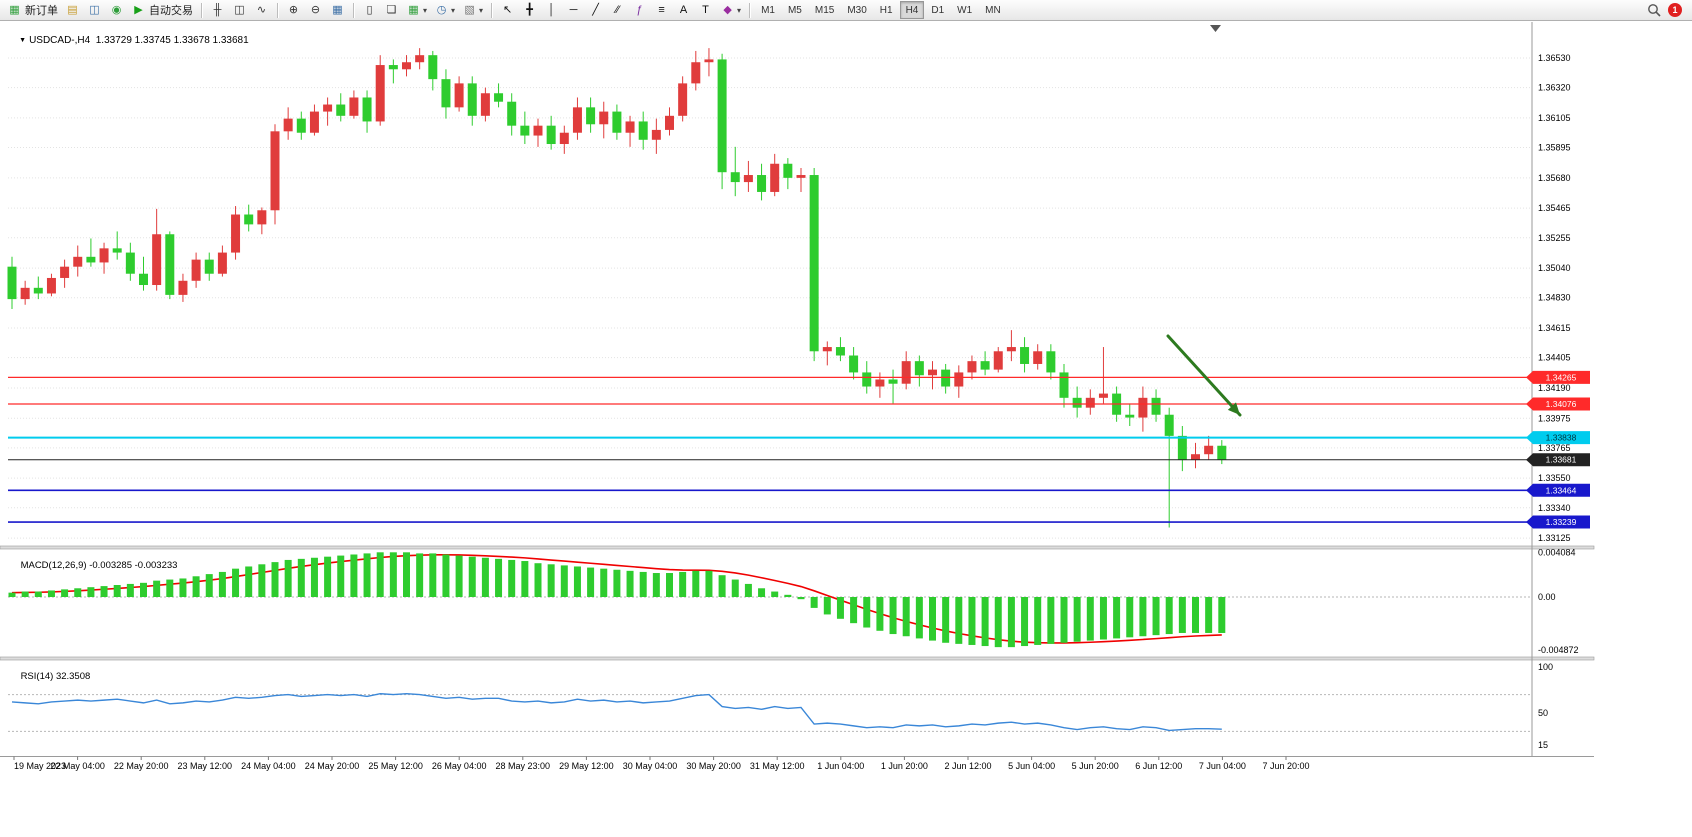 The width and height of the screenshot is (1692, 837). What do you see at coordinates (171, 11) in the screenshot?
I see `autotrading-button-label: 自动交易` at bounding box center [171, 11].